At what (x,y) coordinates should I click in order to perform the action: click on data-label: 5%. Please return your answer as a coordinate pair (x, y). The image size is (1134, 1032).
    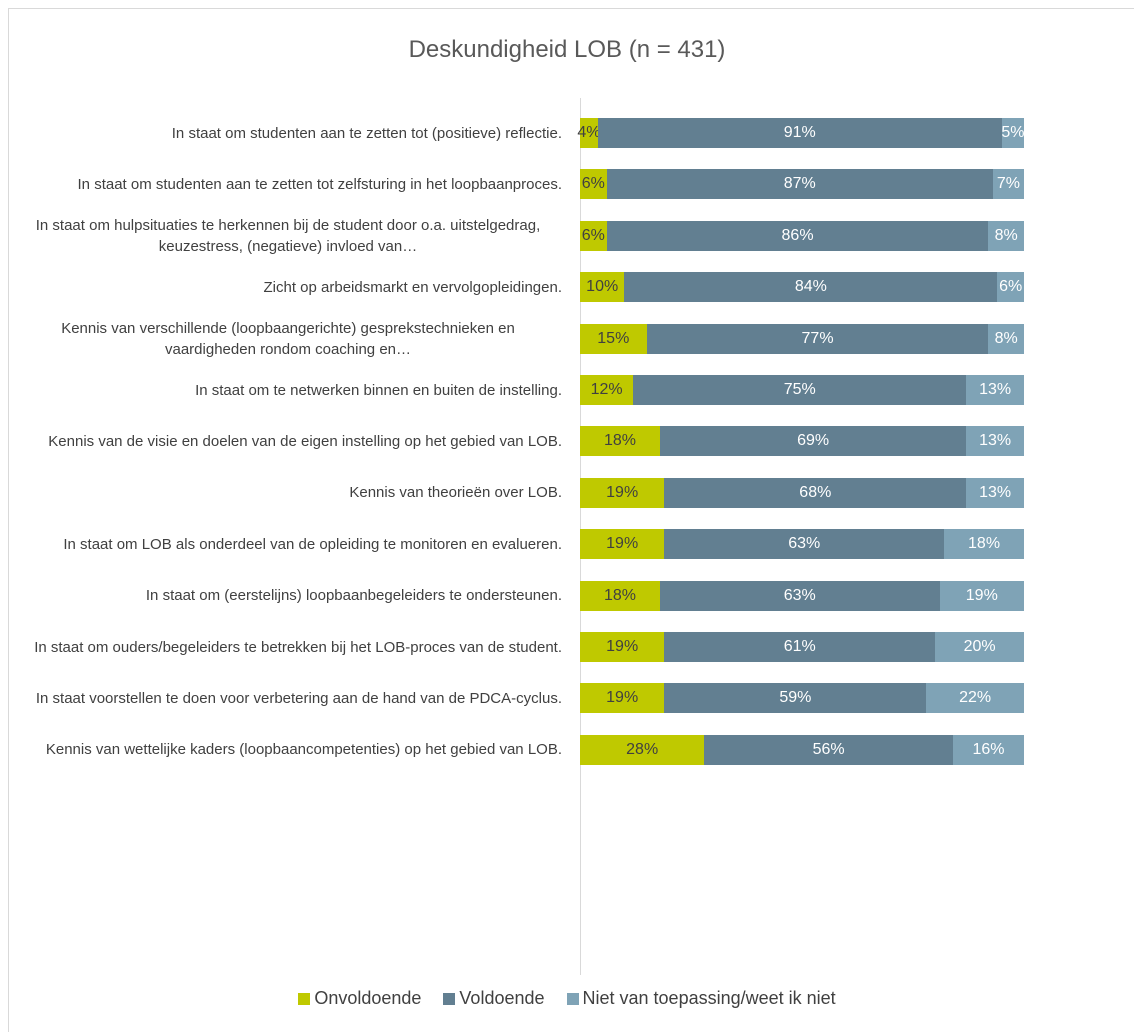
    Looking at the image, I should click on (1013, 132).